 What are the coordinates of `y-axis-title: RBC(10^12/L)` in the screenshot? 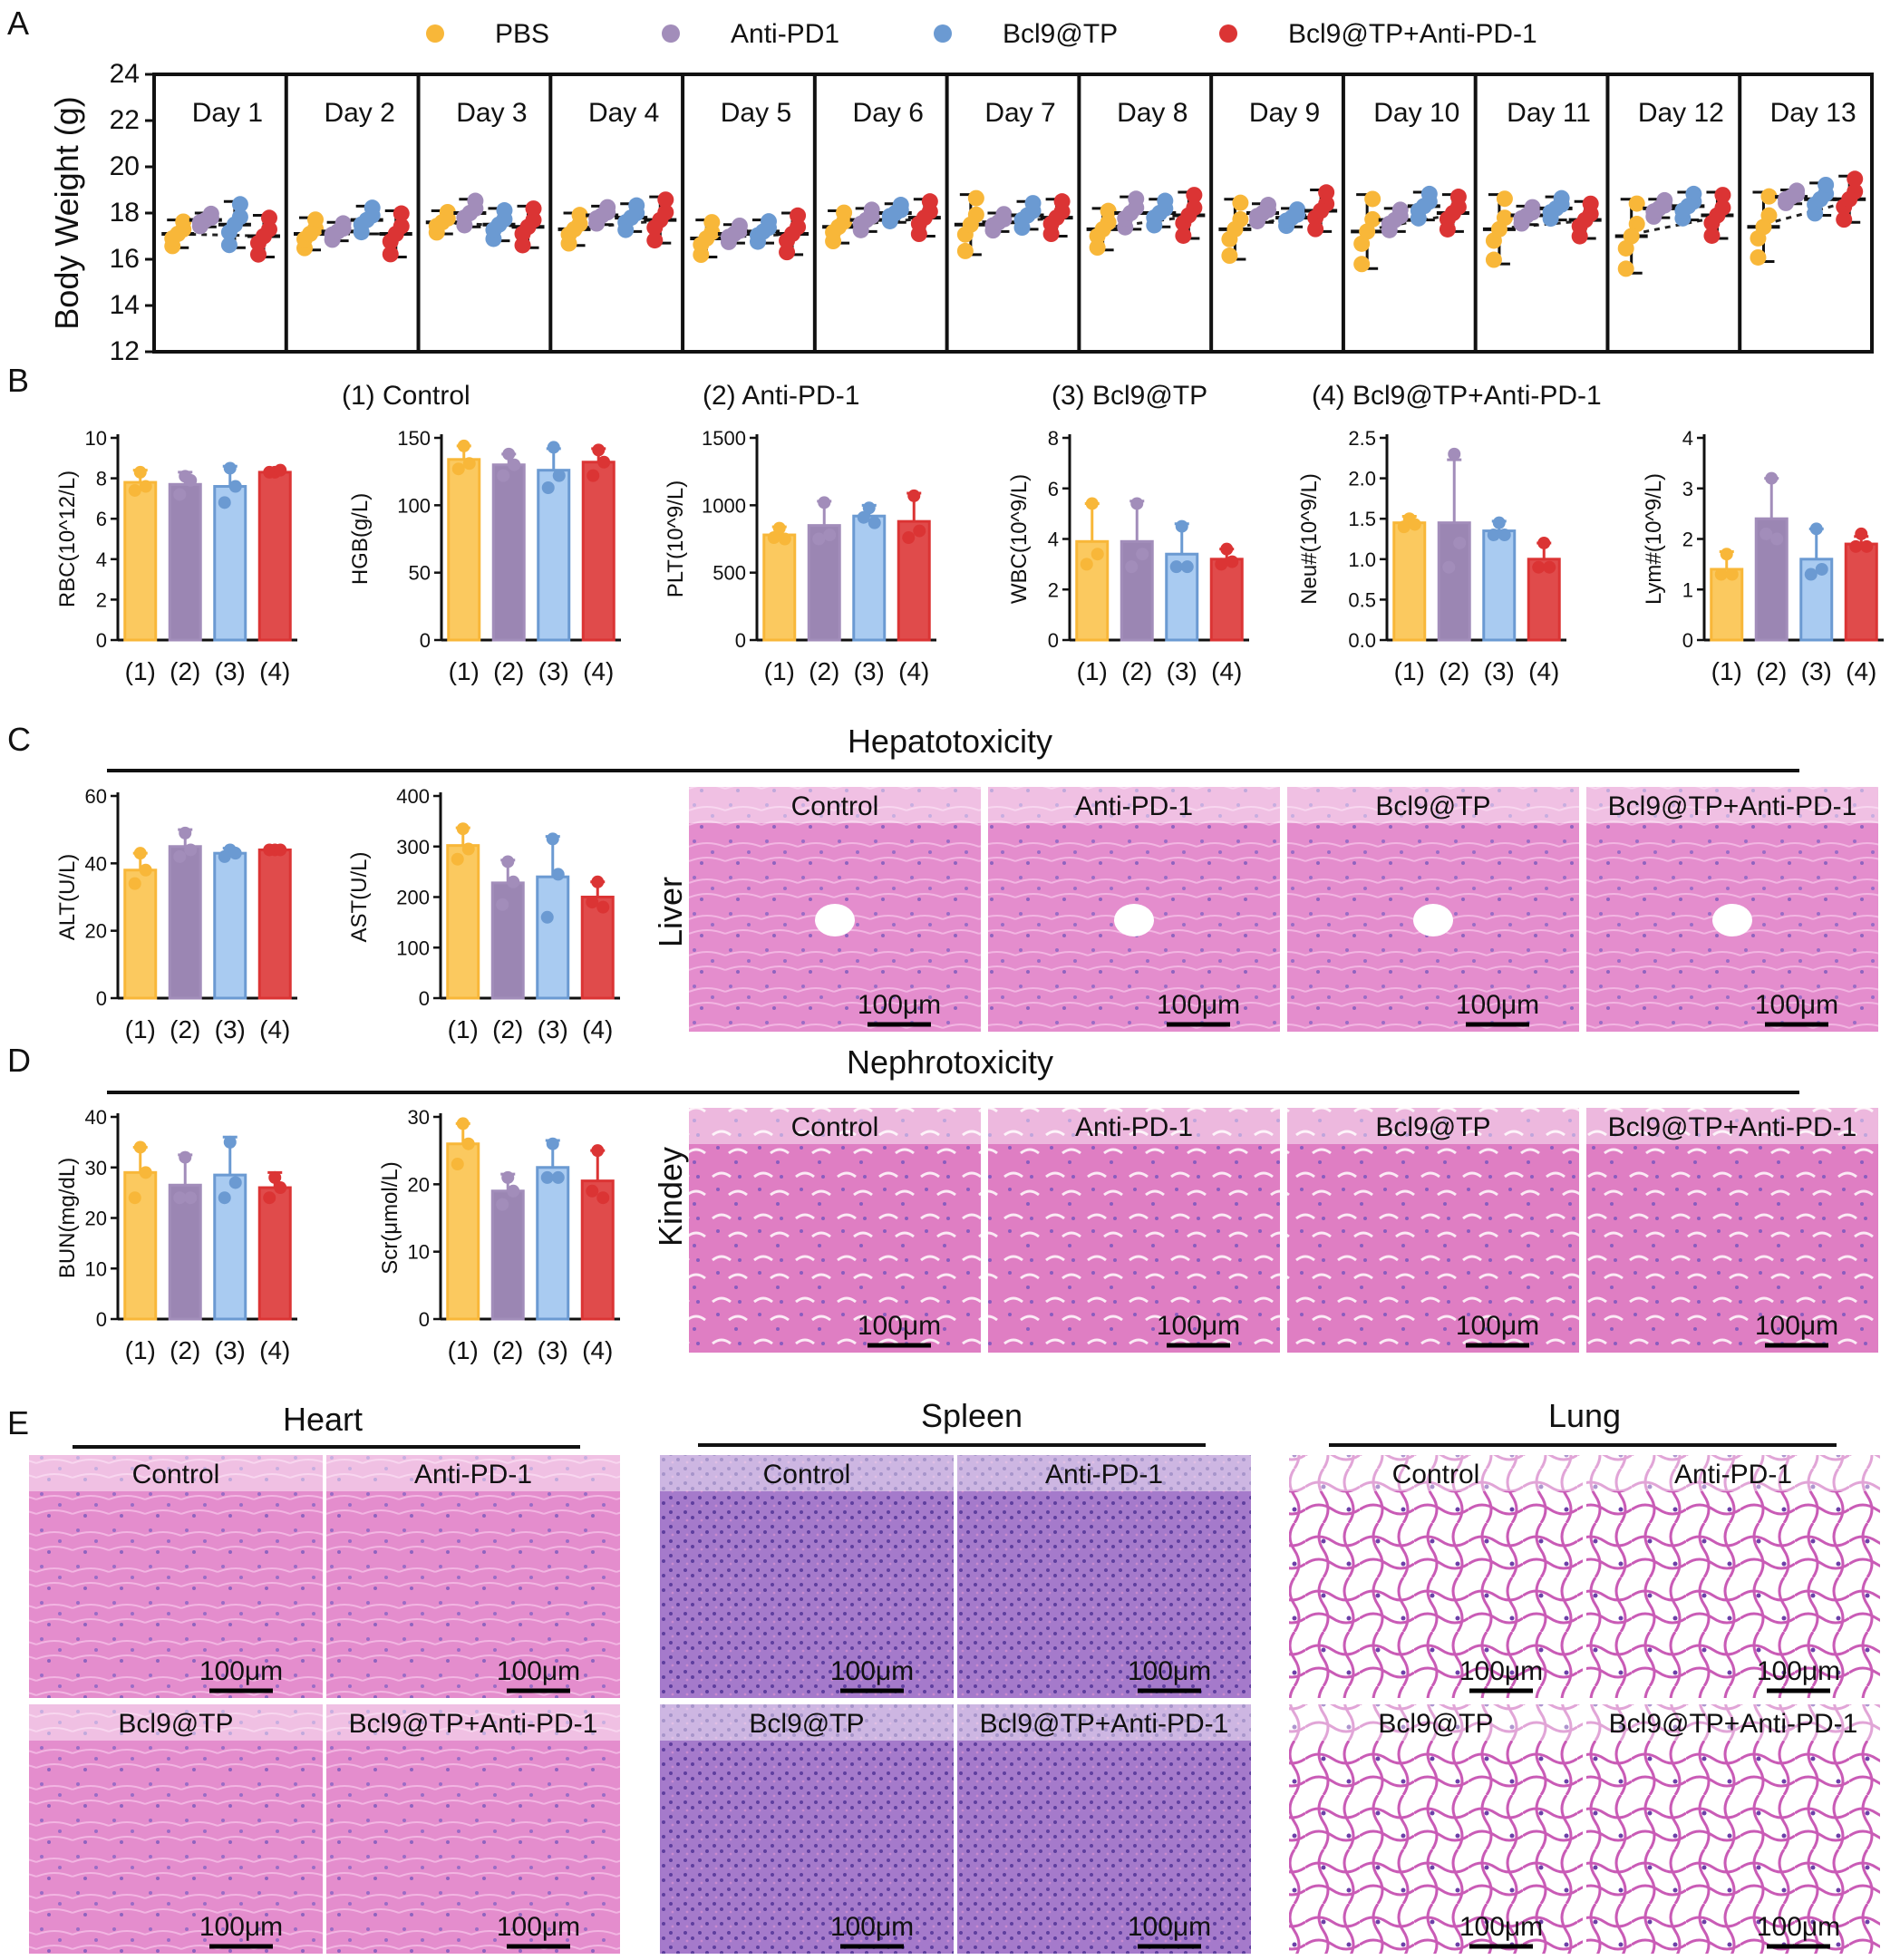 It's located at (67, 539).